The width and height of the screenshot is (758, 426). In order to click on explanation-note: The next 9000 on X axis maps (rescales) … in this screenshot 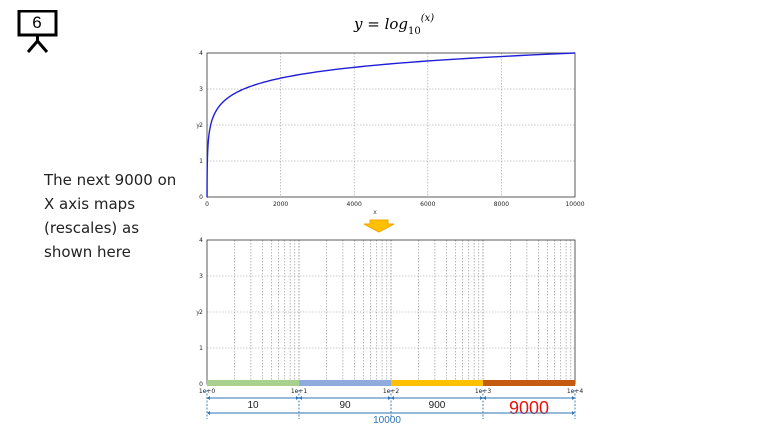, I will do `click(110, 216)`.